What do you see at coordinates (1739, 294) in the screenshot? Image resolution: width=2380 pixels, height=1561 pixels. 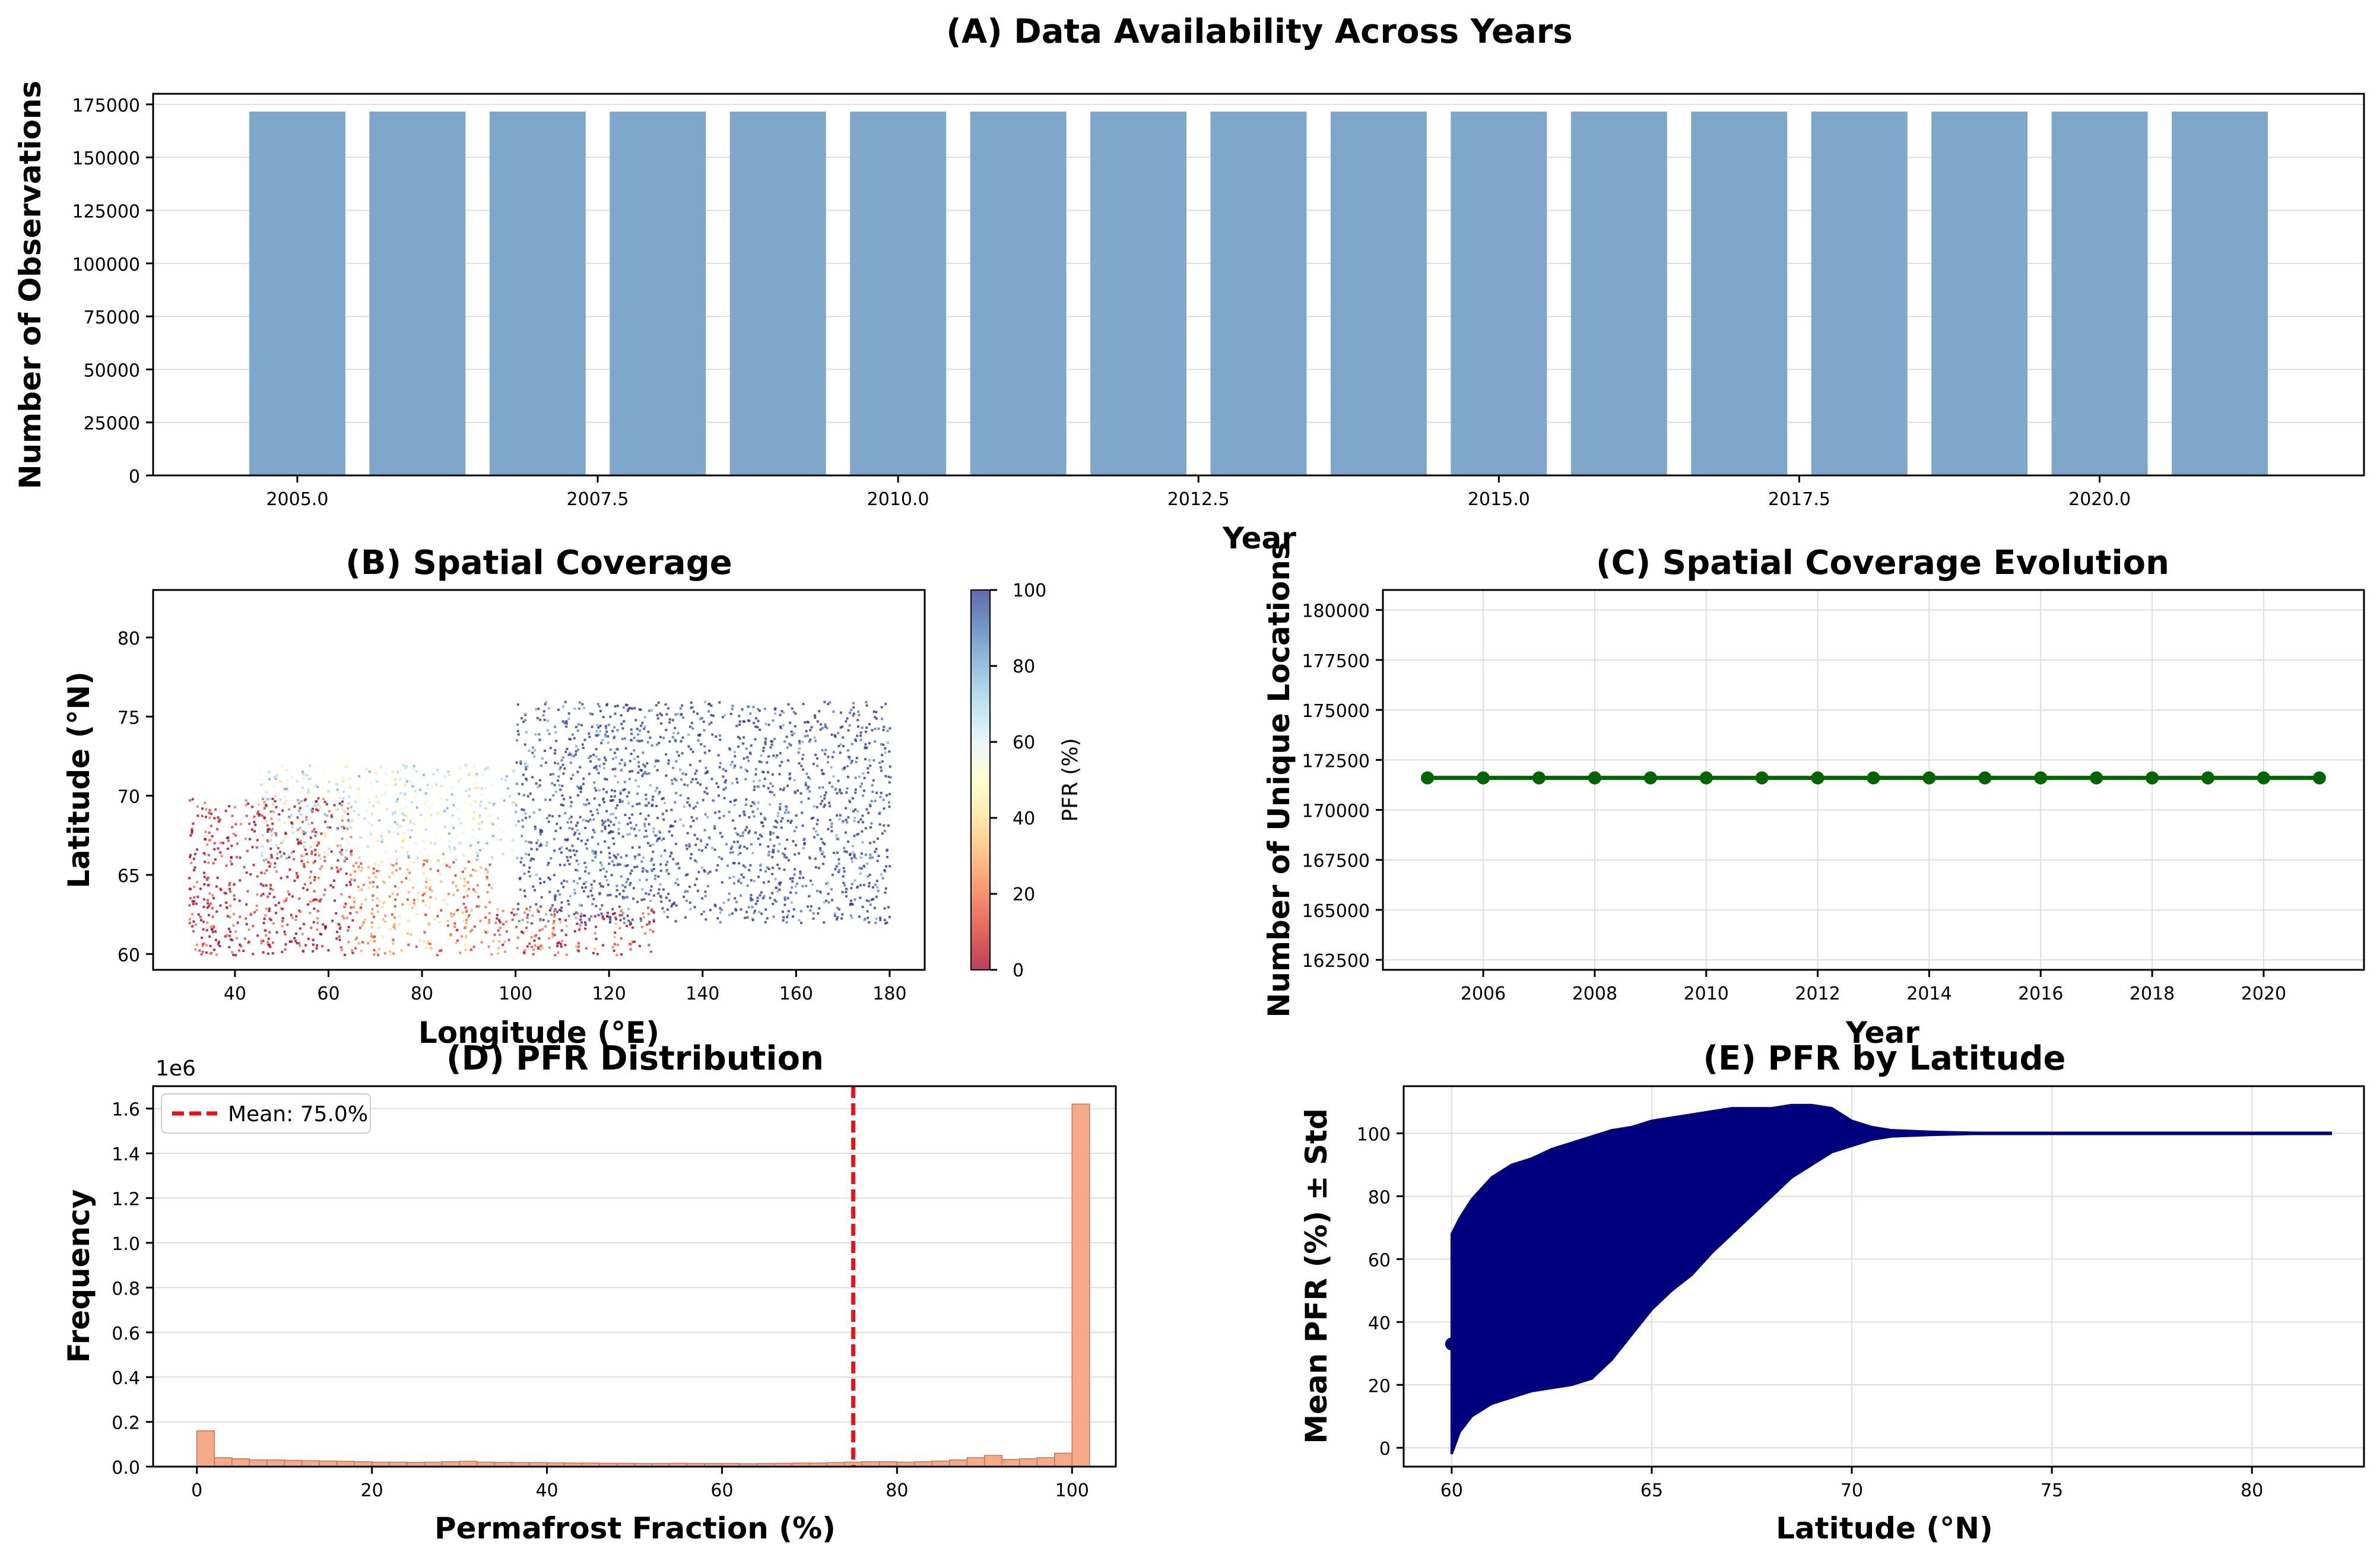 I see `bar` at bounding box center [1739, 294].